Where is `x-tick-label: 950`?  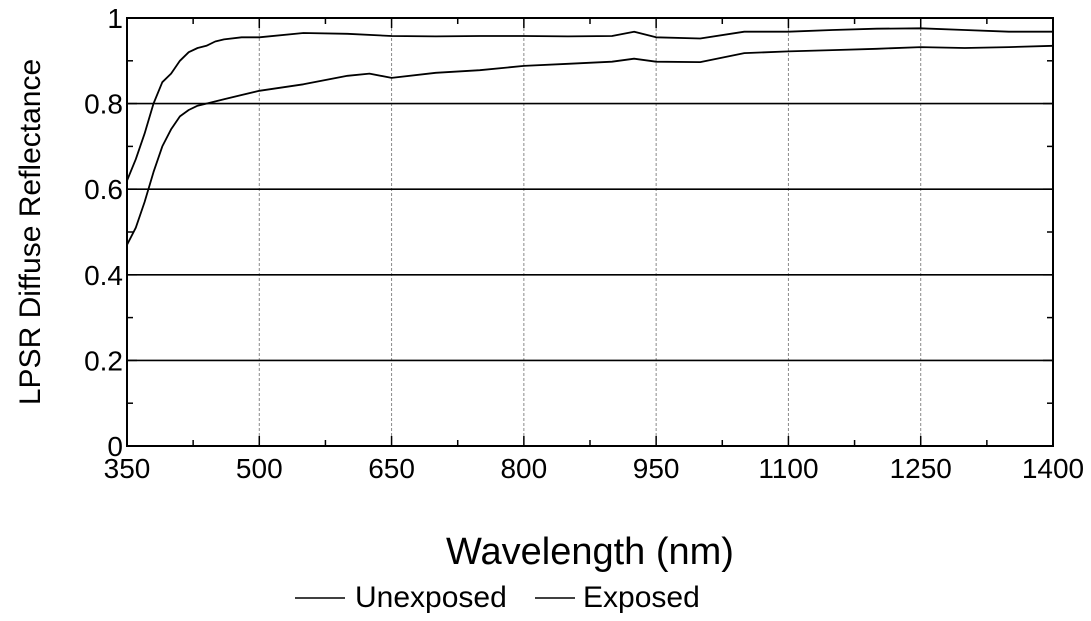 x-tick-label: 950 is located at coordinates (656, 468).